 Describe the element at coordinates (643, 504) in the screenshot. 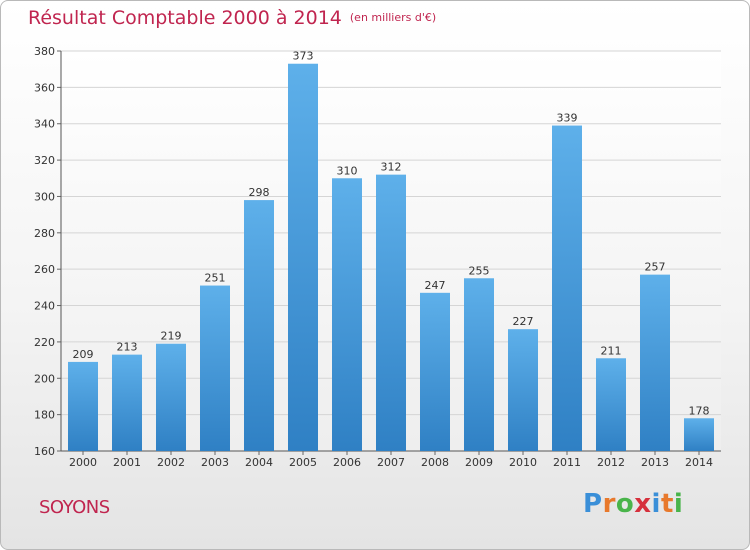

I see `logo-letter: x` at that location.